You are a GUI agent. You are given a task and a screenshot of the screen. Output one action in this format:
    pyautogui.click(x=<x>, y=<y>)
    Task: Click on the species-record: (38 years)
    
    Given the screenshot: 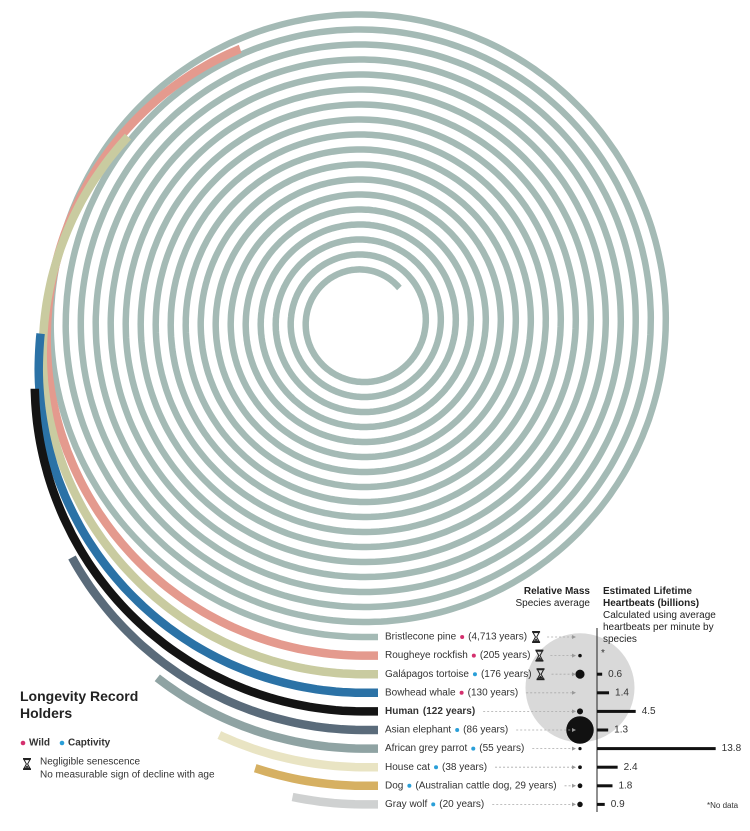 What is the action you would take?
    pyautogui.click(x=464, y=767)
    